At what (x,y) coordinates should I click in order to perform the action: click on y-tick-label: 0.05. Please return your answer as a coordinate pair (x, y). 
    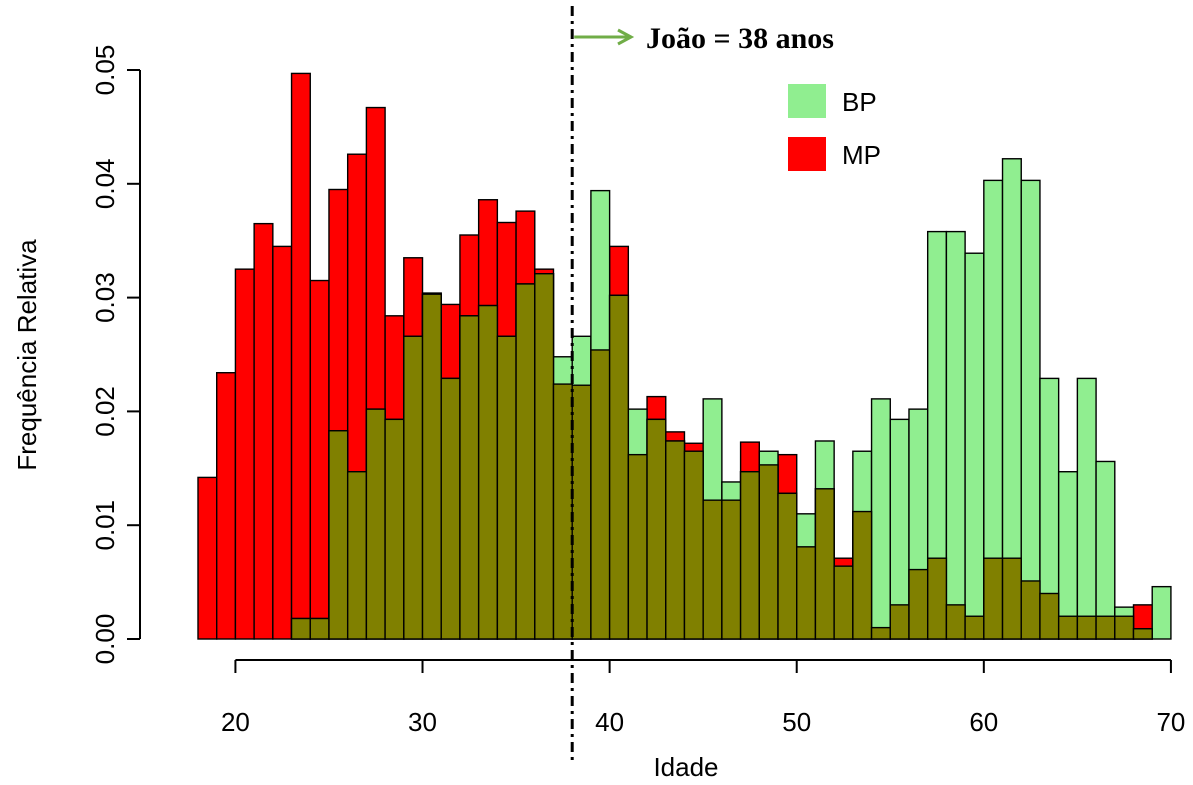
    Looking at the image, I should click on (105, 70).